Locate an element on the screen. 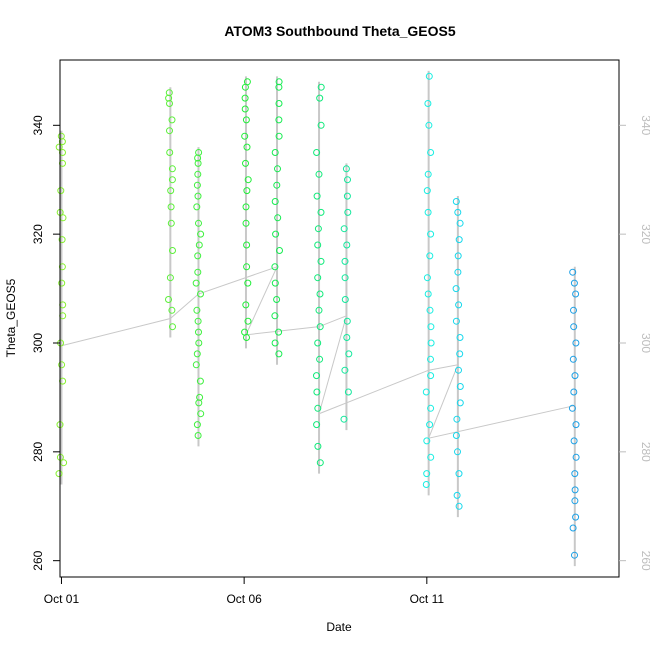 The width and height of the screenshot is (650, 650). x-tick-label: Oct 11 is located at coordinates (427, 599).